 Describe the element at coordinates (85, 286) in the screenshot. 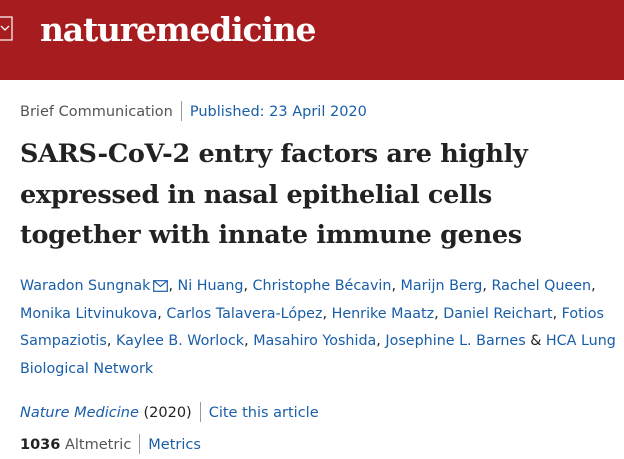

I see `author-link: Waradon Sungnak` at that location.